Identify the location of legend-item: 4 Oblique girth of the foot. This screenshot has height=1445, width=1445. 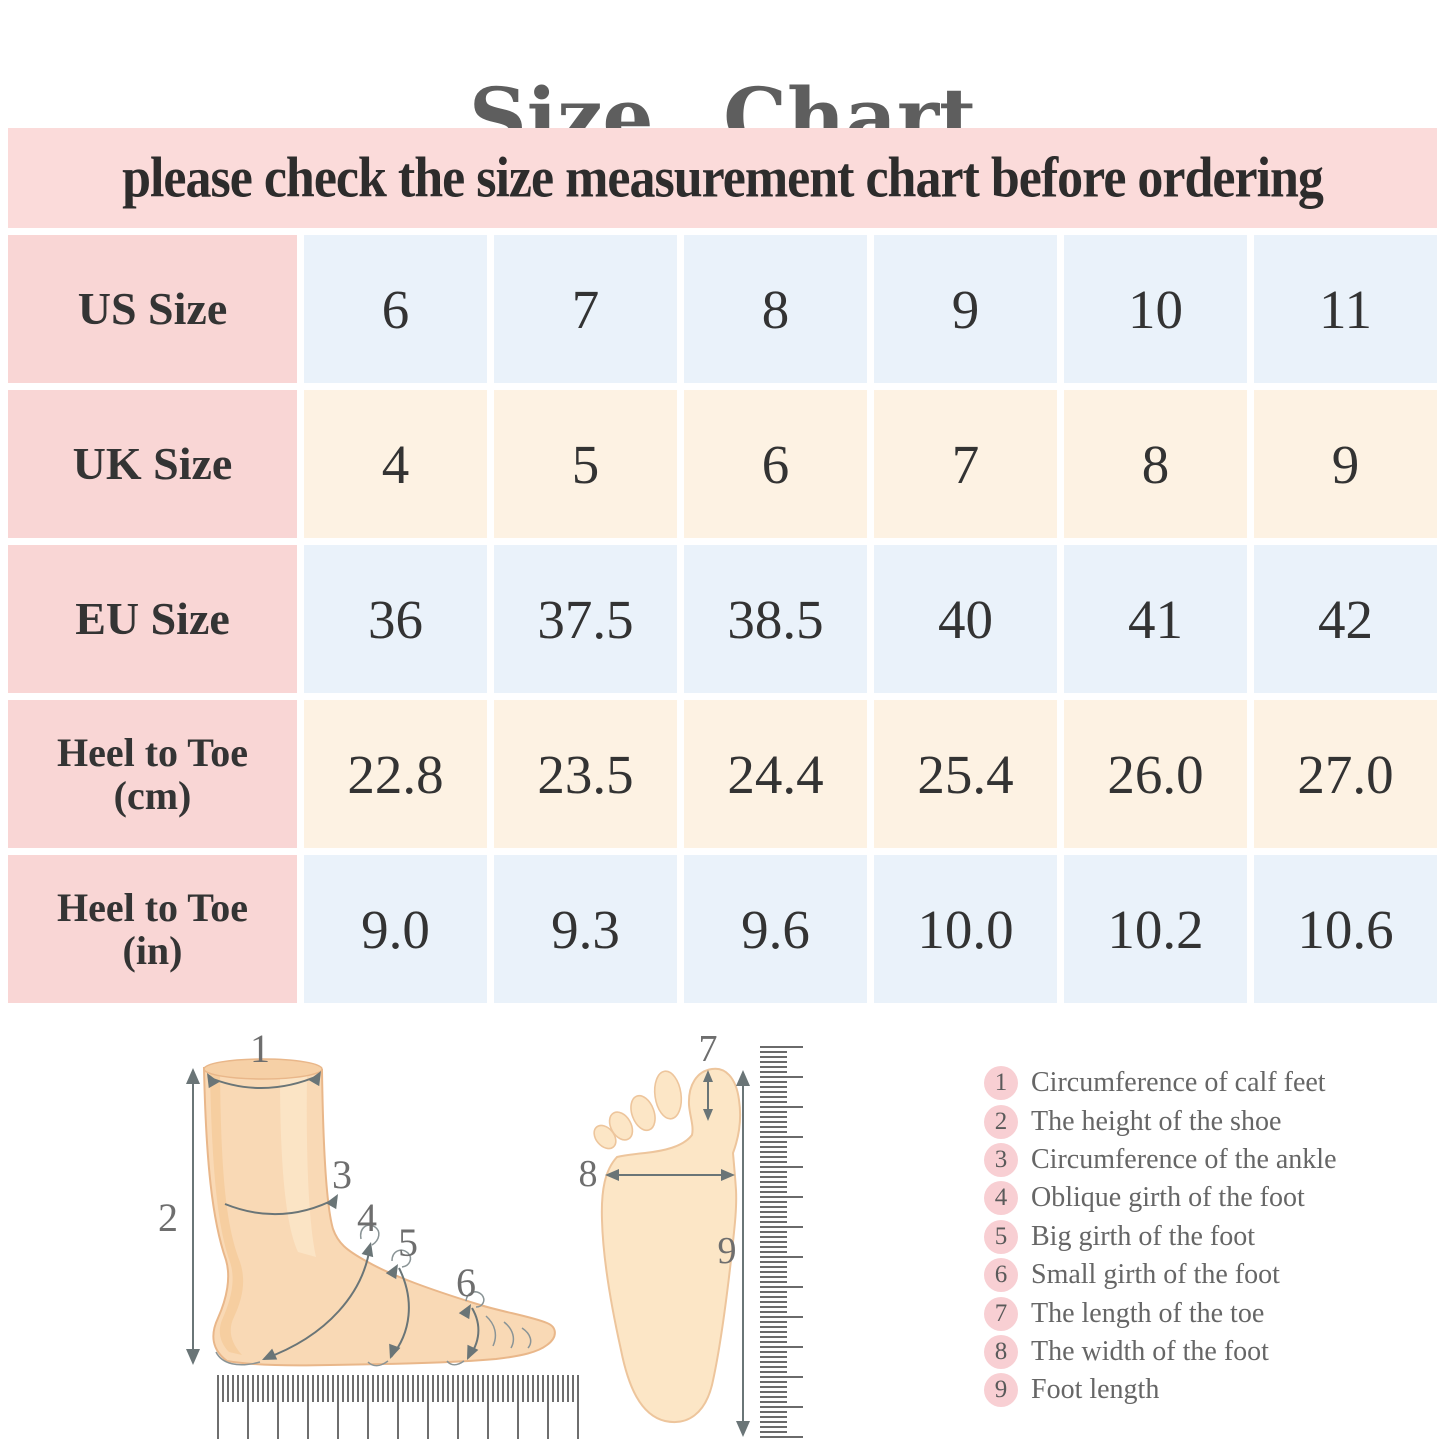
(1160, 1198).